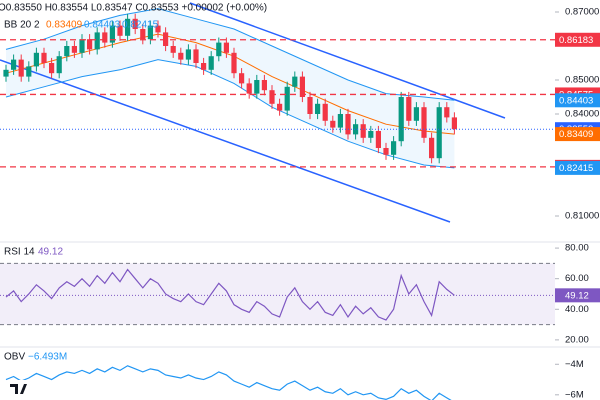  What do you see at coordinates (19, 252) in the screenshot?
I see `rsi-label: RSI 14` at bounding box center [19, 252].